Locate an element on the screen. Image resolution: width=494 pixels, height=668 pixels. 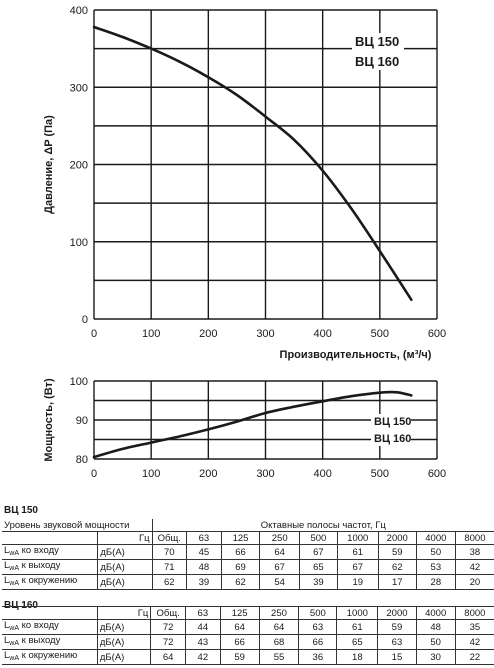
y-tick-label: 200 is located at coordinates (79, 166).